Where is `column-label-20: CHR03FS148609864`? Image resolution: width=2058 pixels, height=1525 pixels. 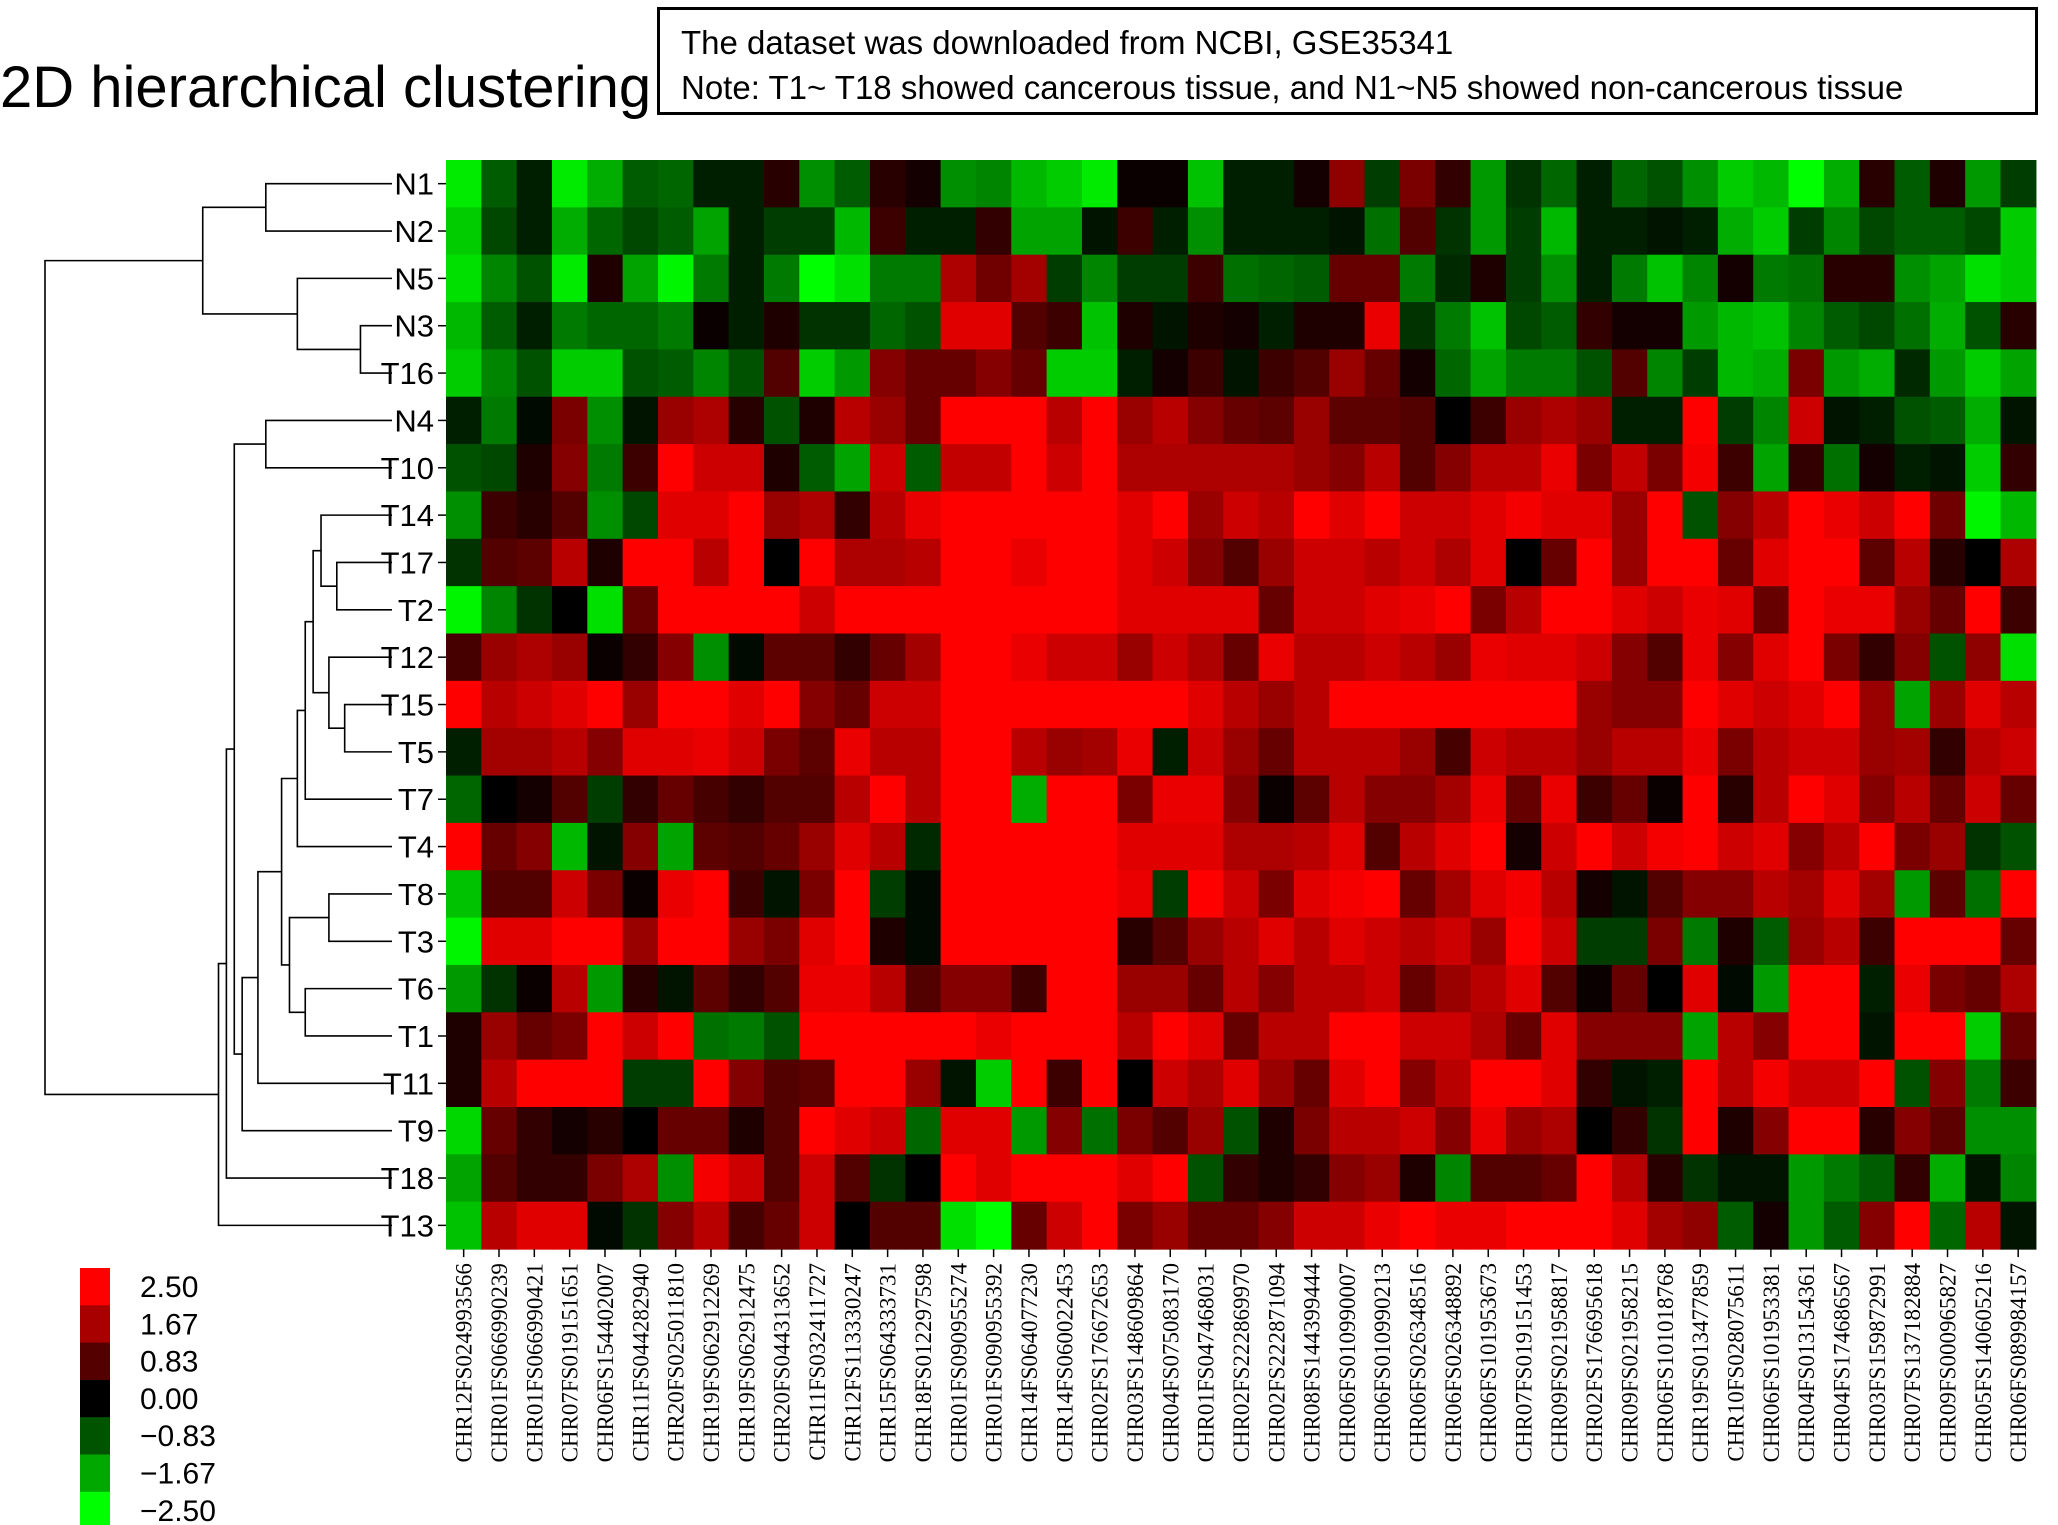 column-label-20: CHR03FS148609864 is located at coordinates (1135, 1363).